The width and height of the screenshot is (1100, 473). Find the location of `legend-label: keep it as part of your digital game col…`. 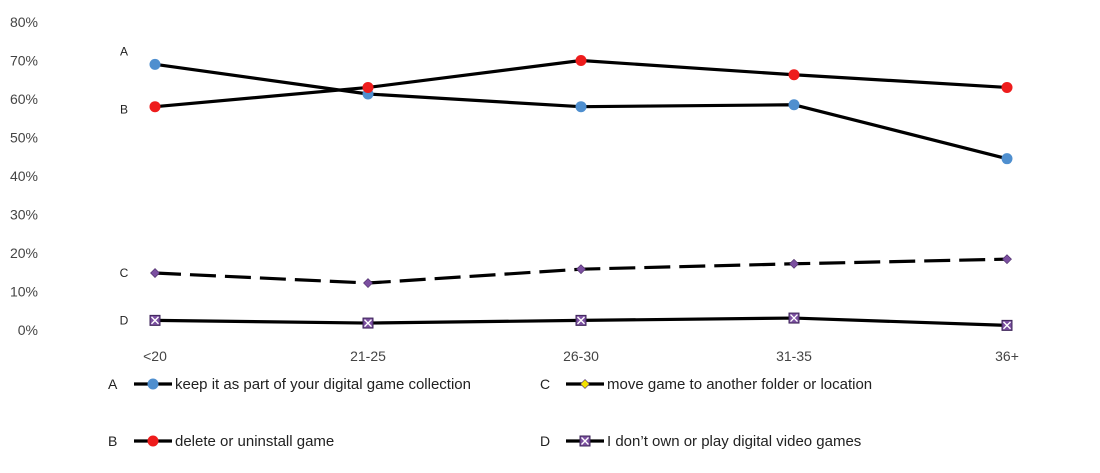

legend-label: keep it as part of your digital game col… is located at coordinates (323, 384).